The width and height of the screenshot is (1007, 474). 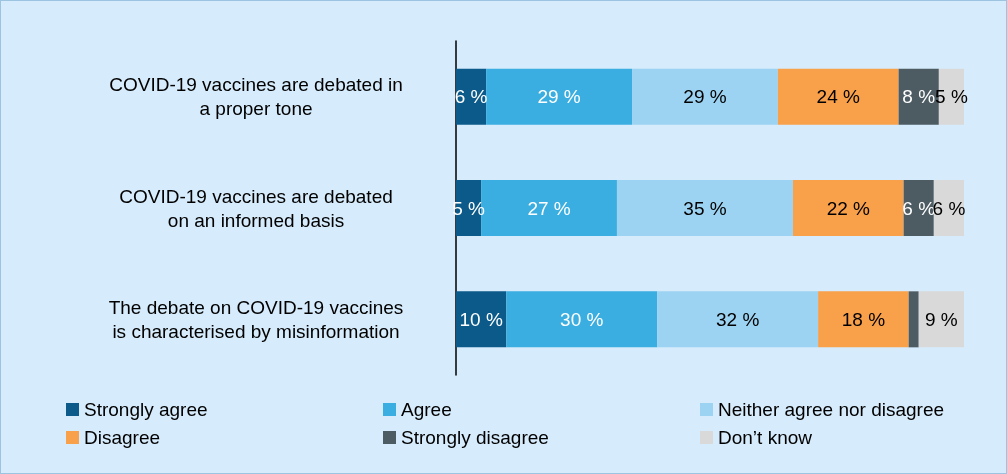 I want to click on y-tick-label: The debate on COVID-19 vaccines is characterised by misinformation, so click(x=256, y=319).